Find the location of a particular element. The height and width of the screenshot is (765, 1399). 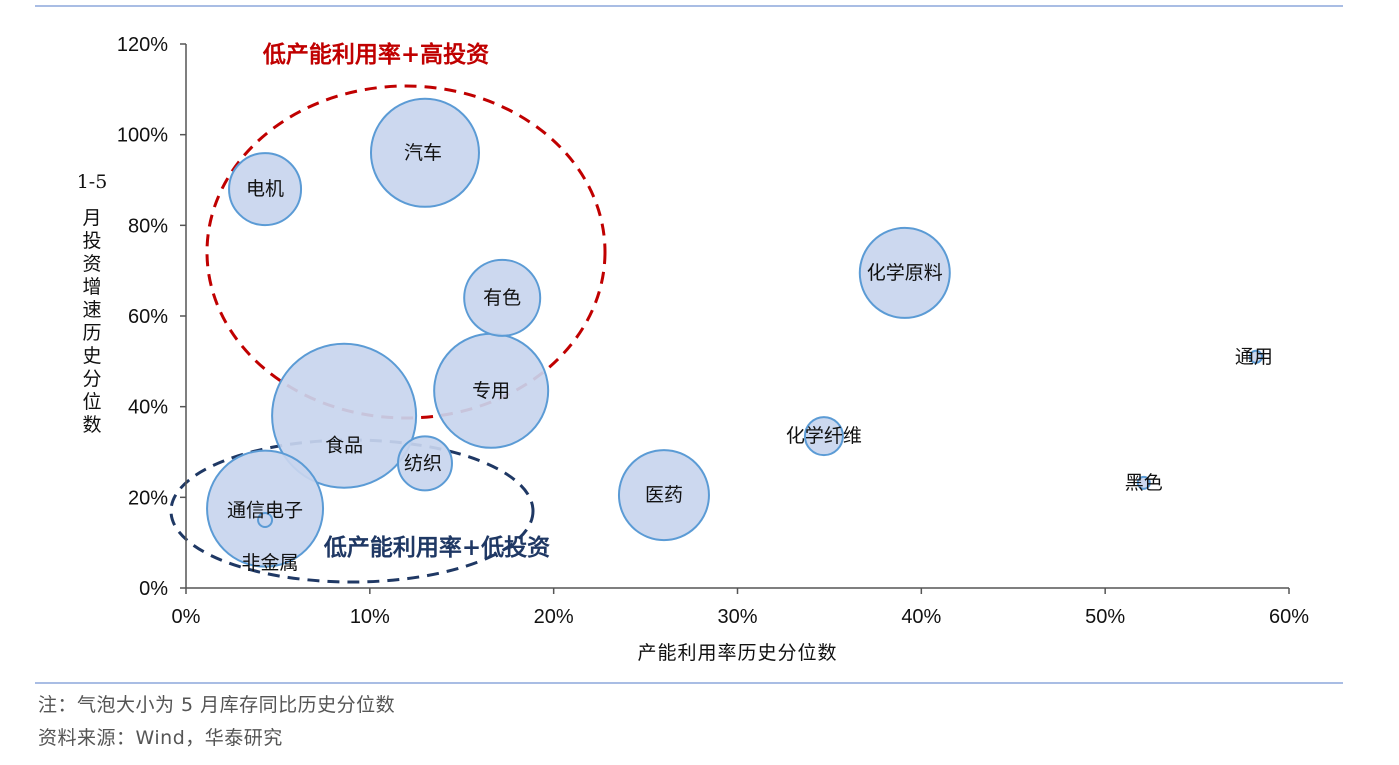

y-tick-label: 0% is located at coordinates (153, 589).